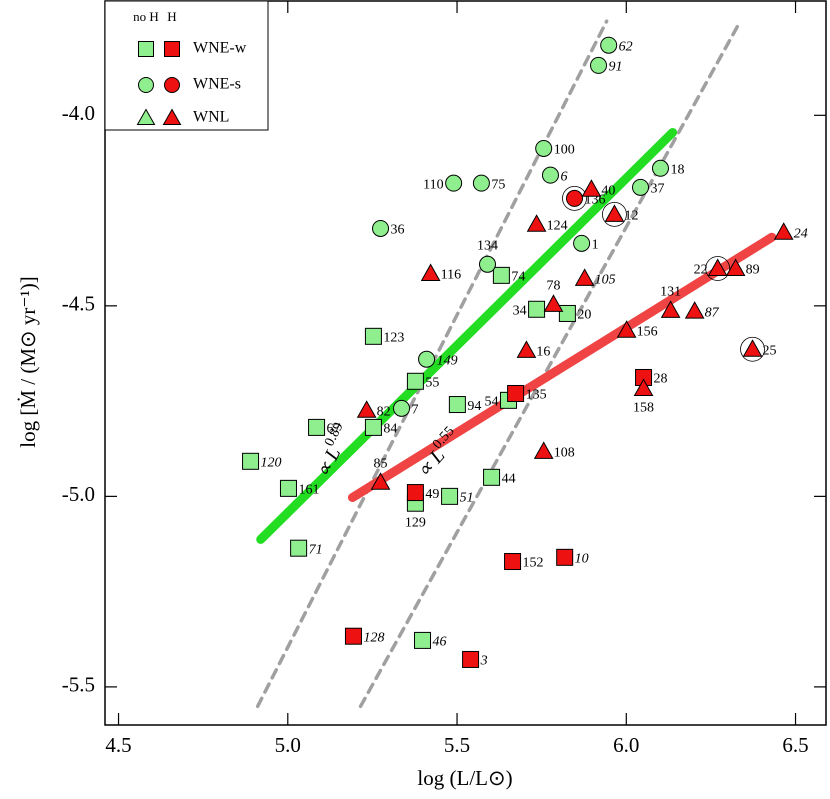 This screenshot has height=799, width=830. I want to click on point-label: 24, so click(801, 234).